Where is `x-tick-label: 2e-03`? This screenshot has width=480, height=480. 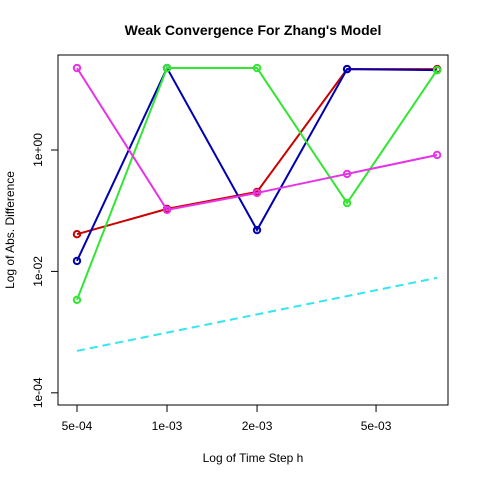 x-tick-label: 2e-03 is located at coordinates (257, 426).